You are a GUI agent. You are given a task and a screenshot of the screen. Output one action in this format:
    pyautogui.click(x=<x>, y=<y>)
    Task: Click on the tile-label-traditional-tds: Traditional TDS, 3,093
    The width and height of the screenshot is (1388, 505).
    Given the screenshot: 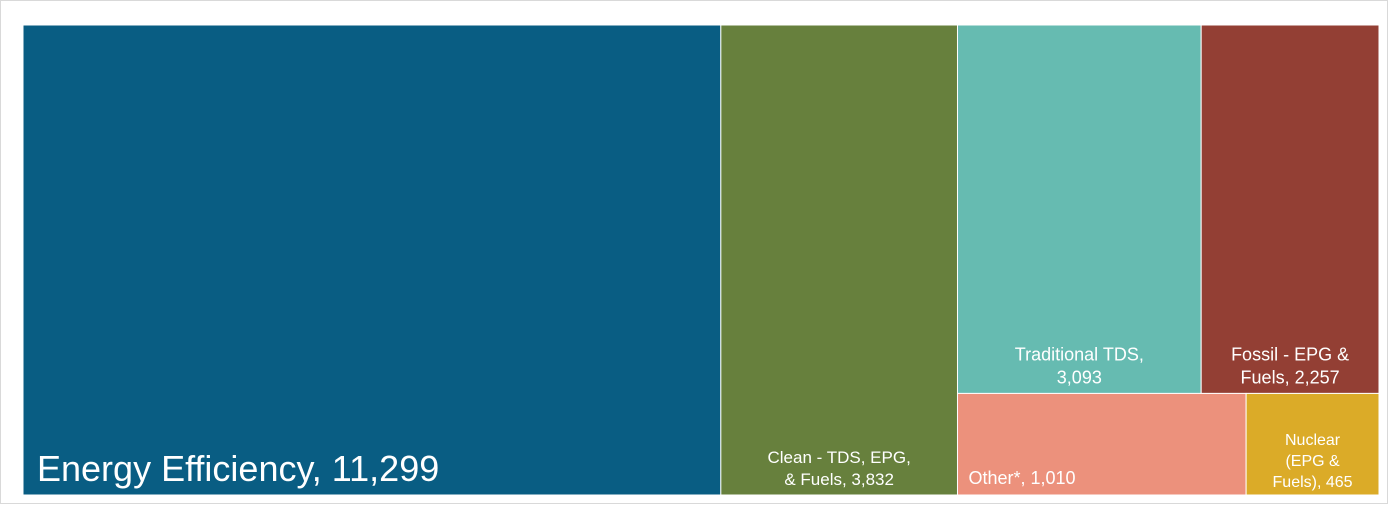 What is the action you would take?
    pyautogui.click(x=1079, y=365)
    